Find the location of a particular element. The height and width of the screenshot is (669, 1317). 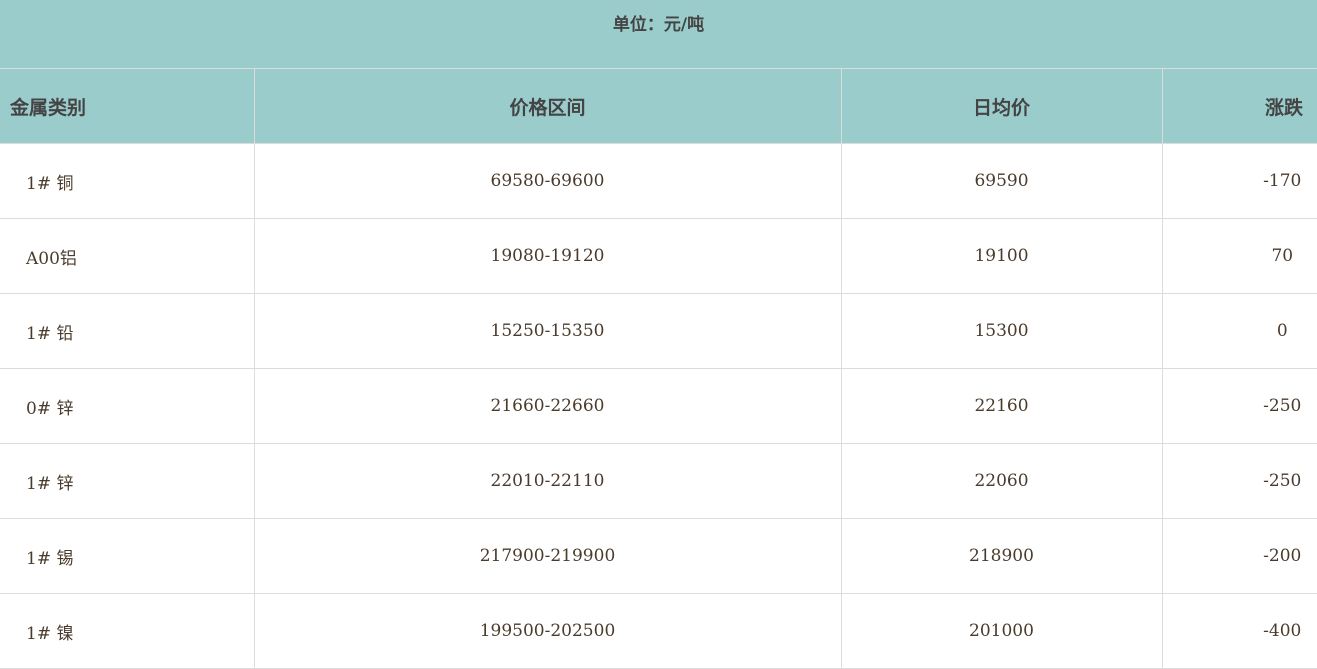

avg-cell: 19100 is located at coordinates (1001, 256).